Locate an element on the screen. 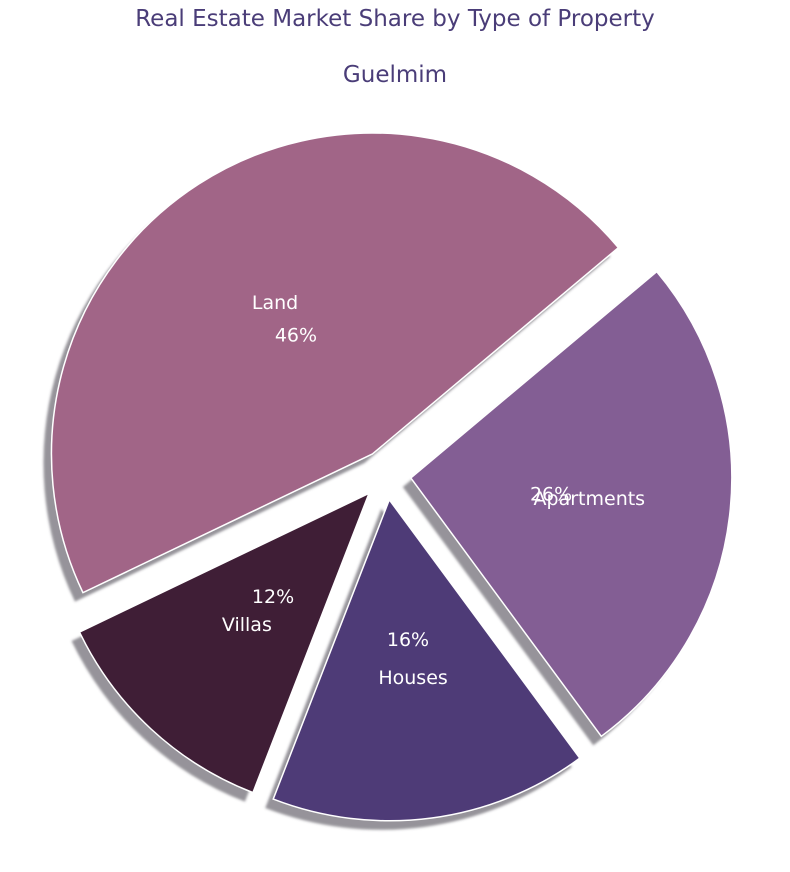 This screenshot has width=790, height=872. slice-label-houses: Houses is located at coordinates (412, 678).